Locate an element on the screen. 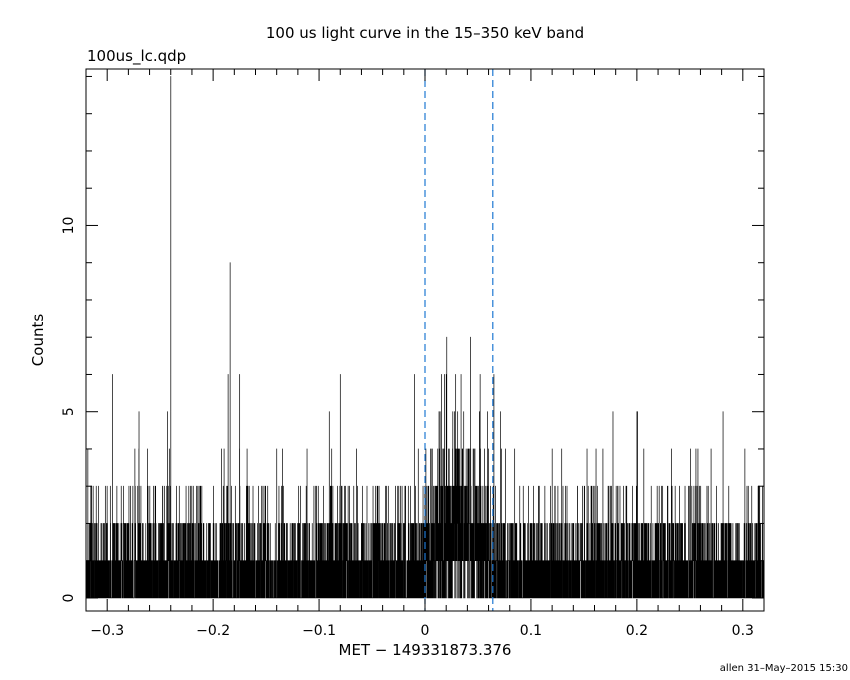 The height and width of the screenshot is (680, 850). x-tick-label: −0.2 is located at coordinates (213, 631).